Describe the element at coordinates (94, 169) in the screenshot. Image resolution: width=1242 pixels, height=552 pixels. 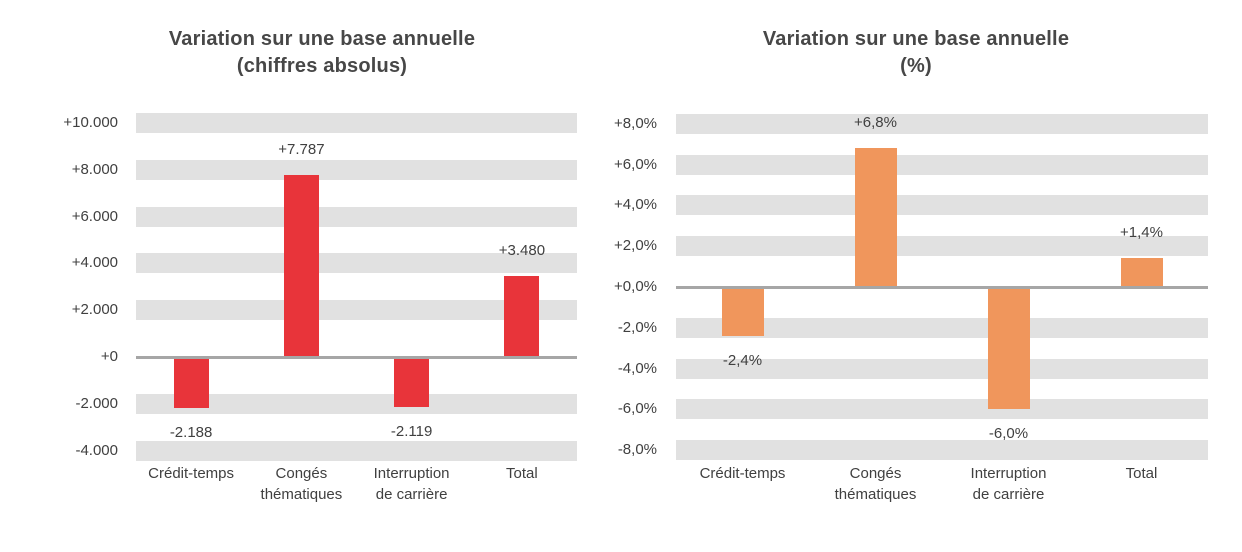
I see `y-axis-tick-label: +8.000` at that location.